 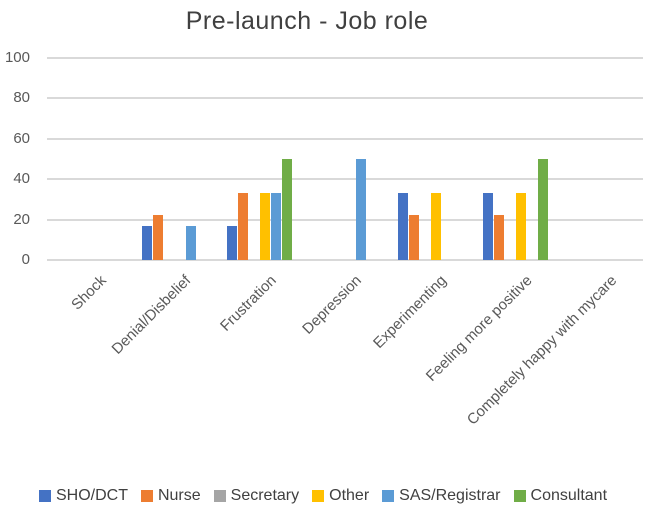 What do you see at coordinates (21, 179) in the screenshot?
I see `y-tick-label-40: 40` at bounding box center [21, 179].